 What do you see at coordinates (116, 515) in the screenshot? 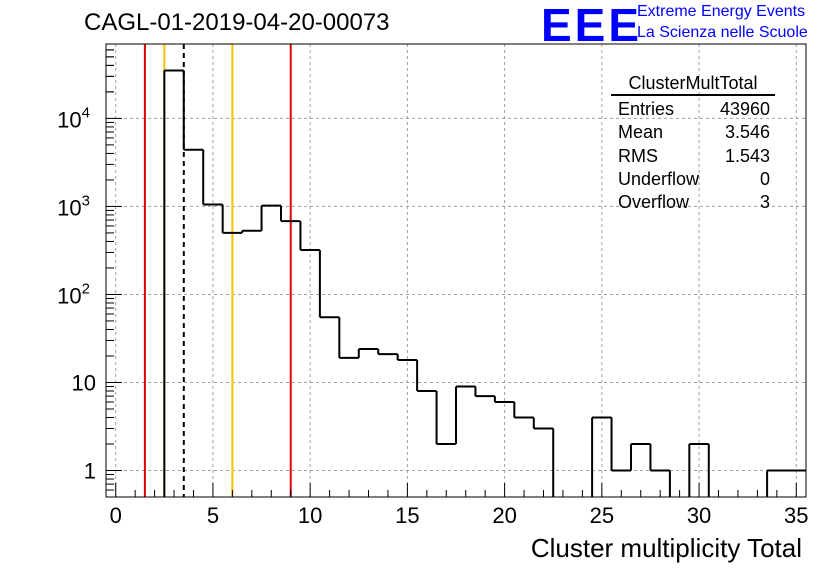
I see `x-tick-label: 0` at bounding box center [116, 515].